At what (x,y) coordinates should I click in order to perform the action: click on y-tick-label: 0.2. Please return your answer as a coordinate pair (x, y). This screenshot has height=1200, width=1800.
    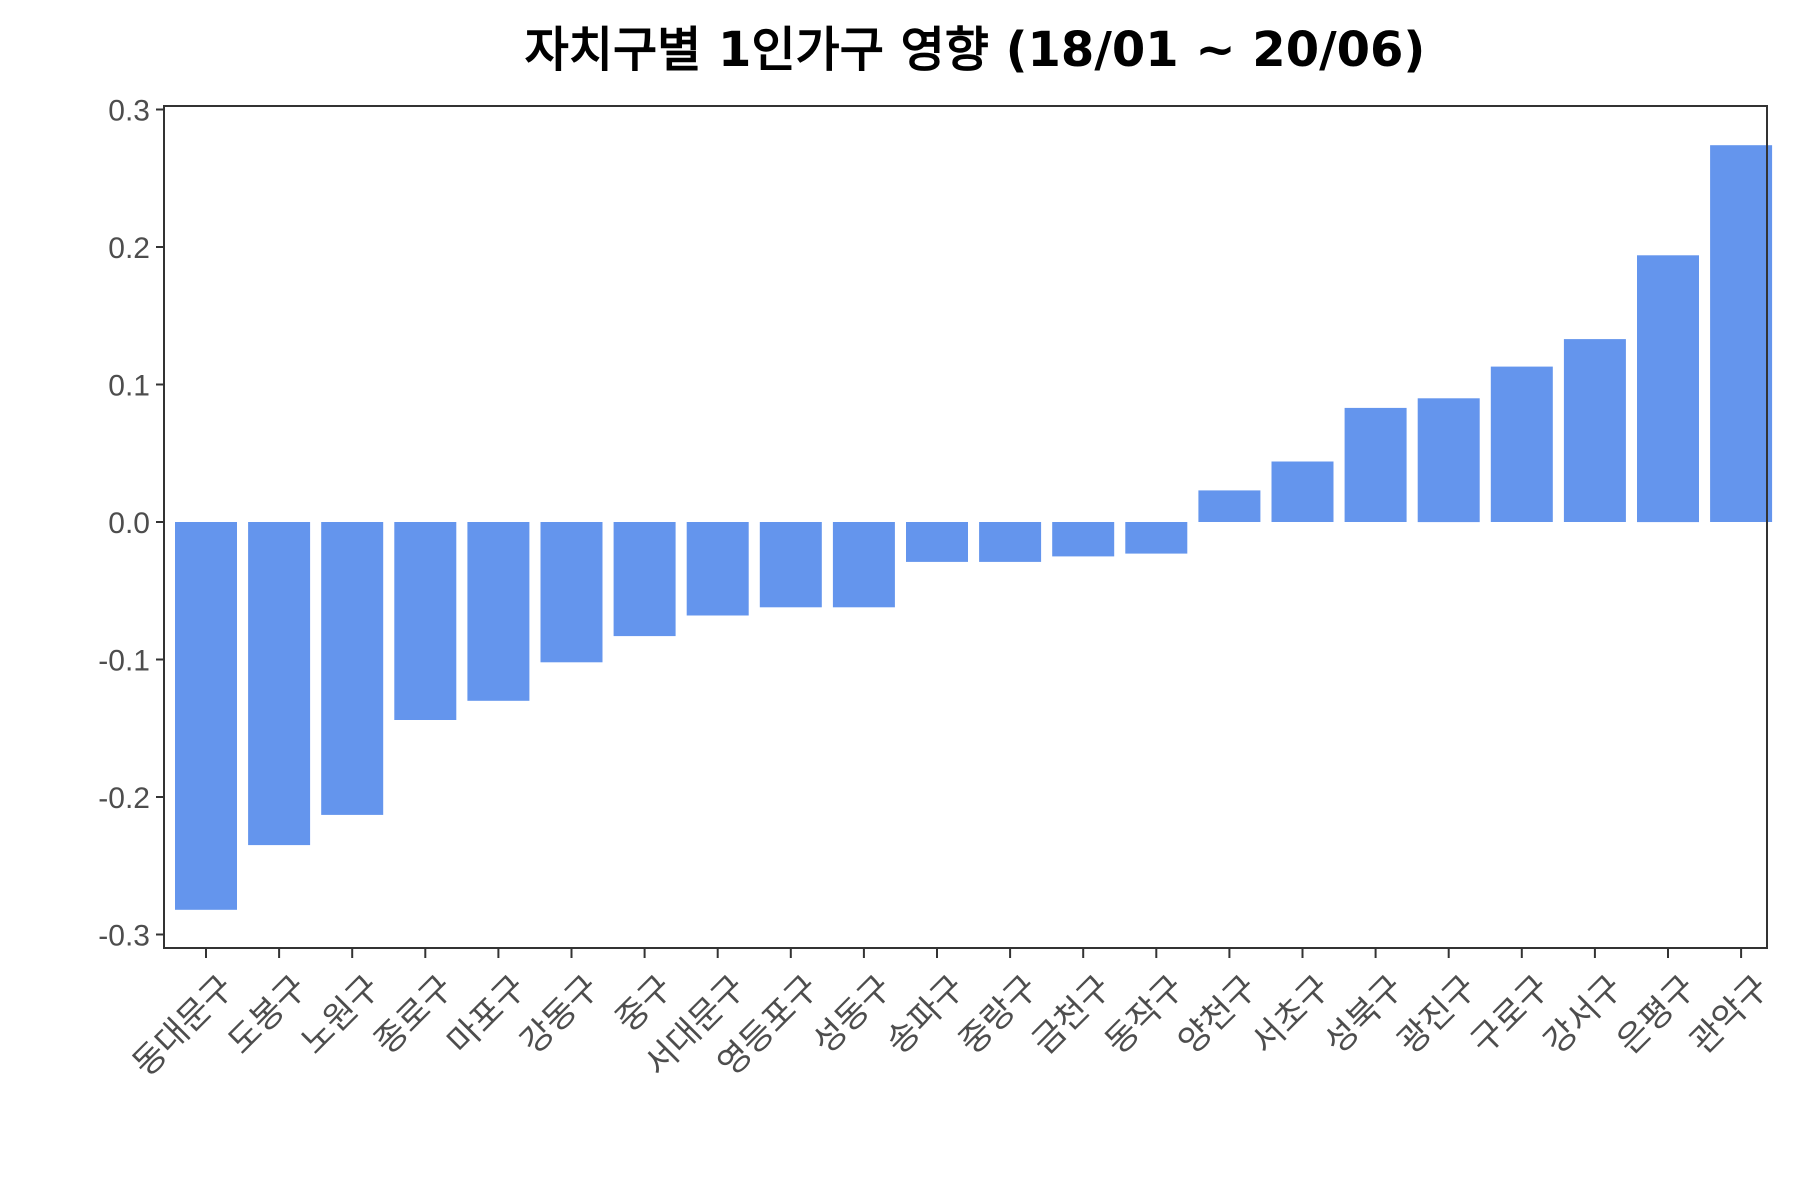
    Looking at the image, I should click on (129, 248).